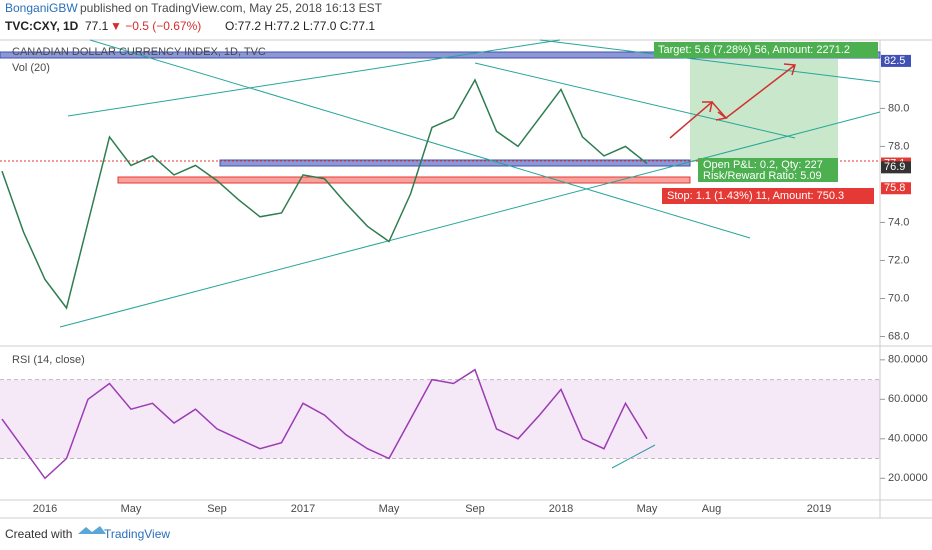 The width and height of the screenshot is (932, 550). I want to click on price-label: 76.9, so click(894, 167).